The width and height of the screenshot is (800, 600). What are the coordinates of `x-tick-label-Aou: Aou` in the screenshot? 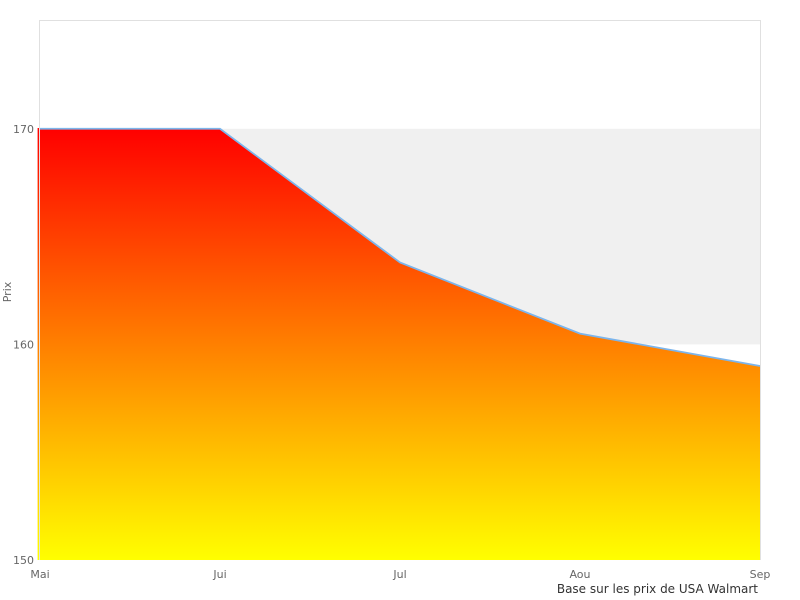 It's located at (579, 574).